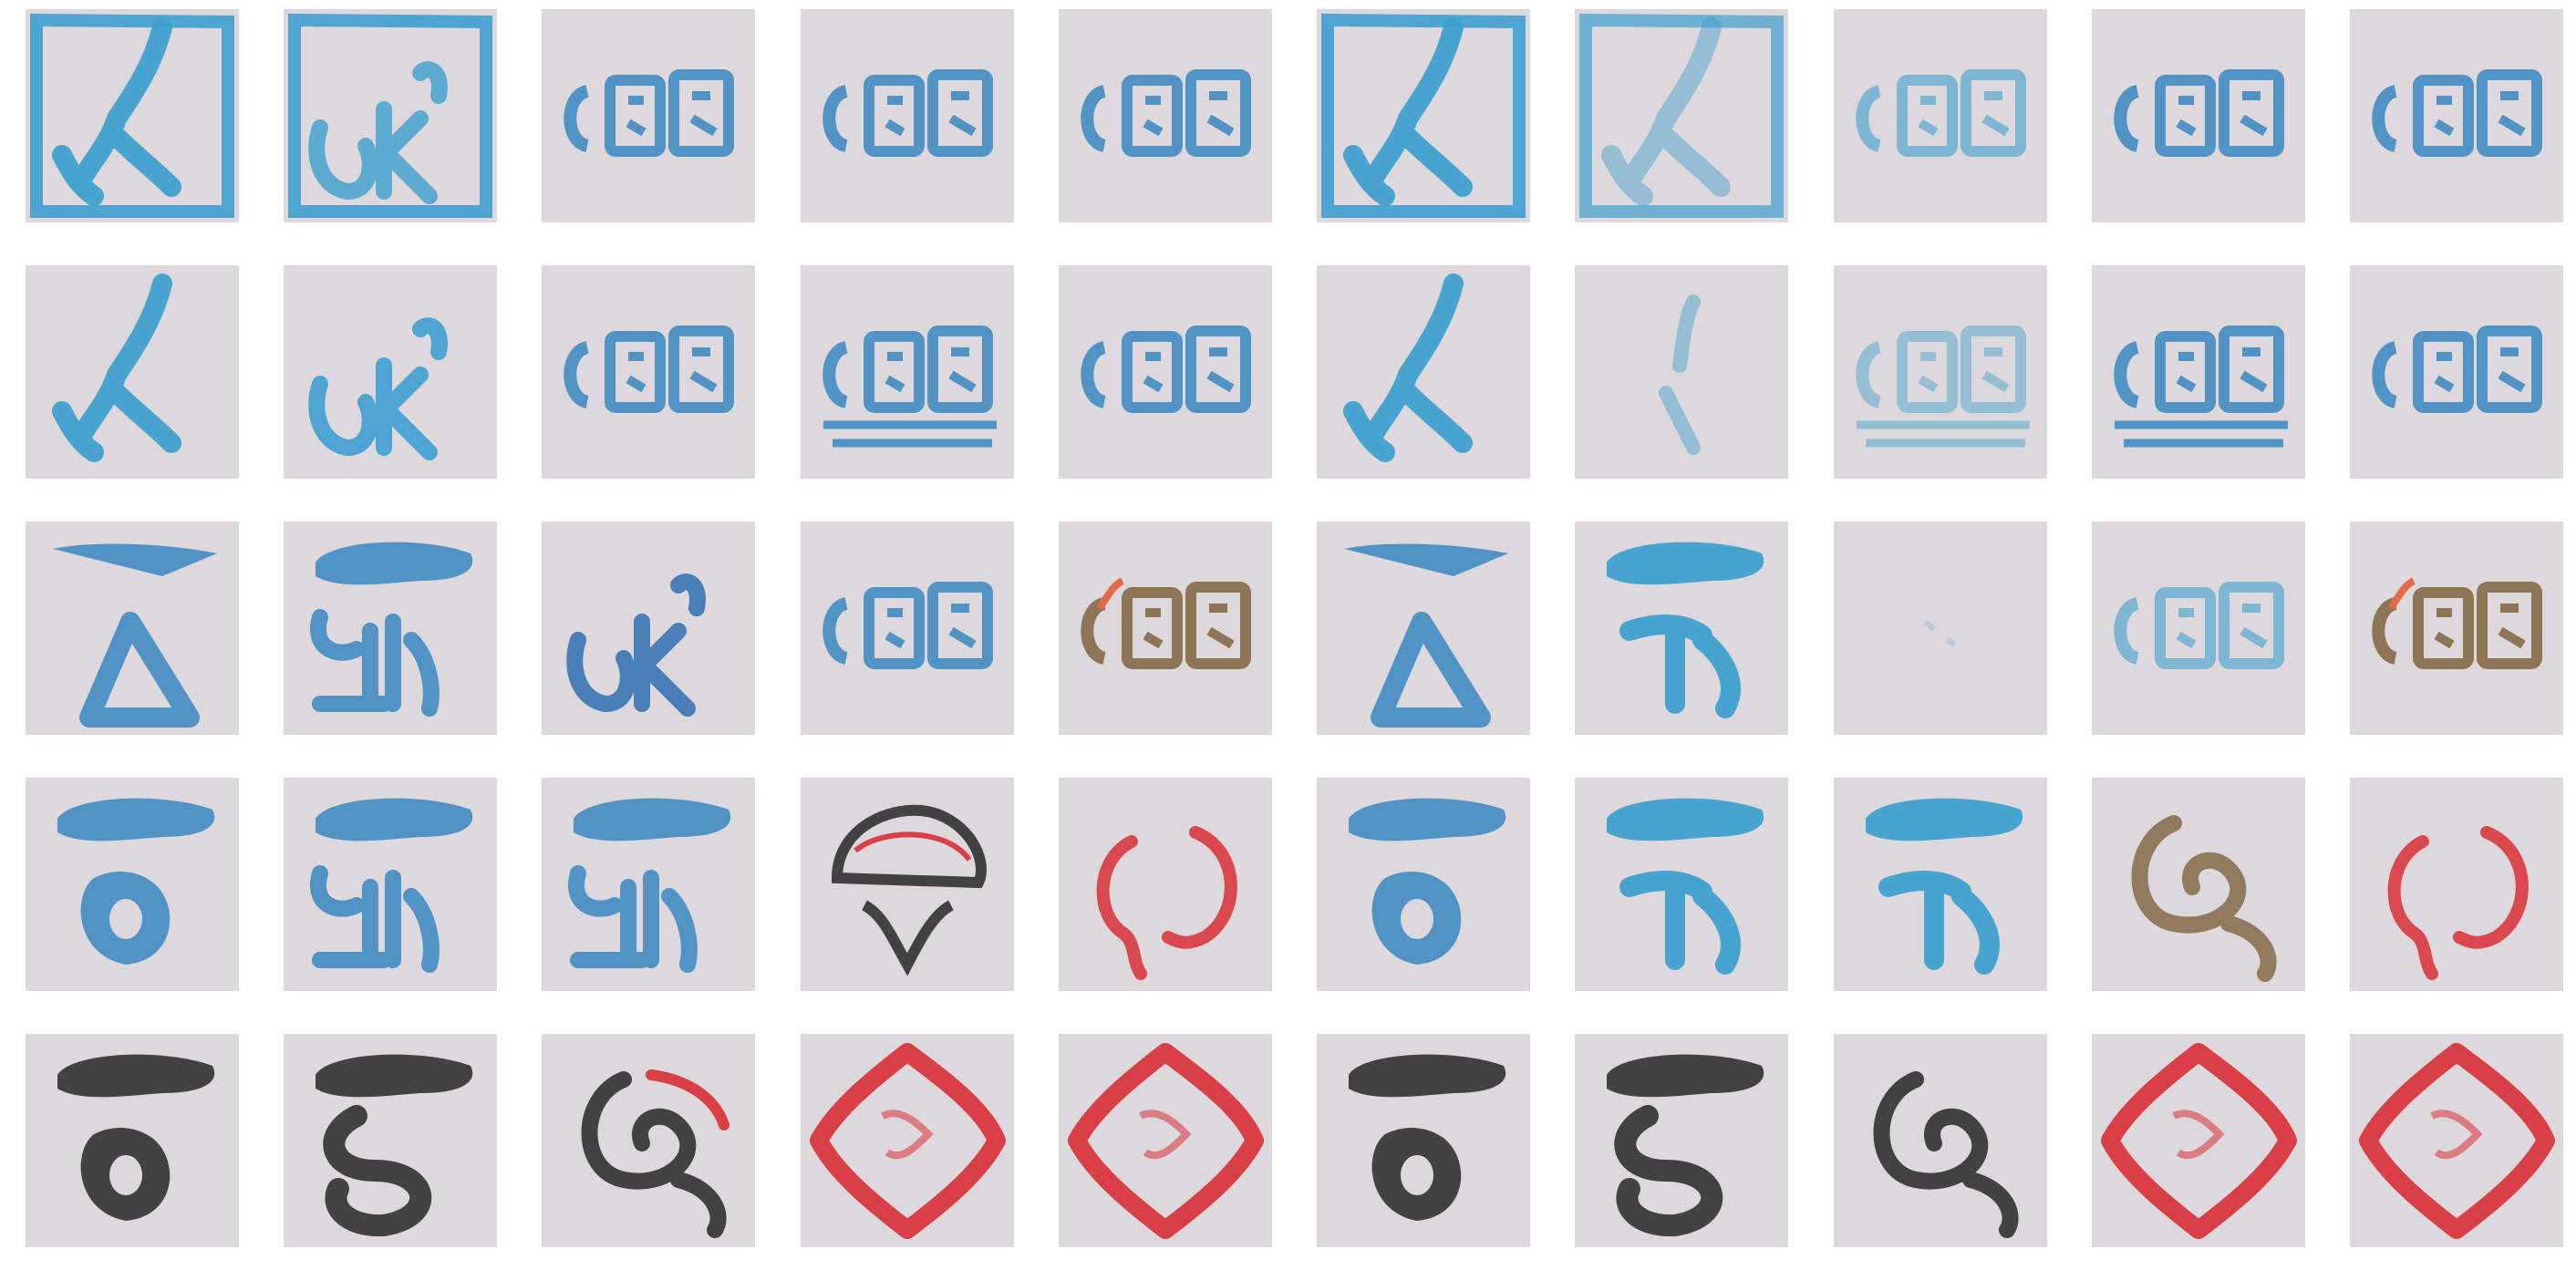  I want to click on glyph-ck-image, so click(636, 645).